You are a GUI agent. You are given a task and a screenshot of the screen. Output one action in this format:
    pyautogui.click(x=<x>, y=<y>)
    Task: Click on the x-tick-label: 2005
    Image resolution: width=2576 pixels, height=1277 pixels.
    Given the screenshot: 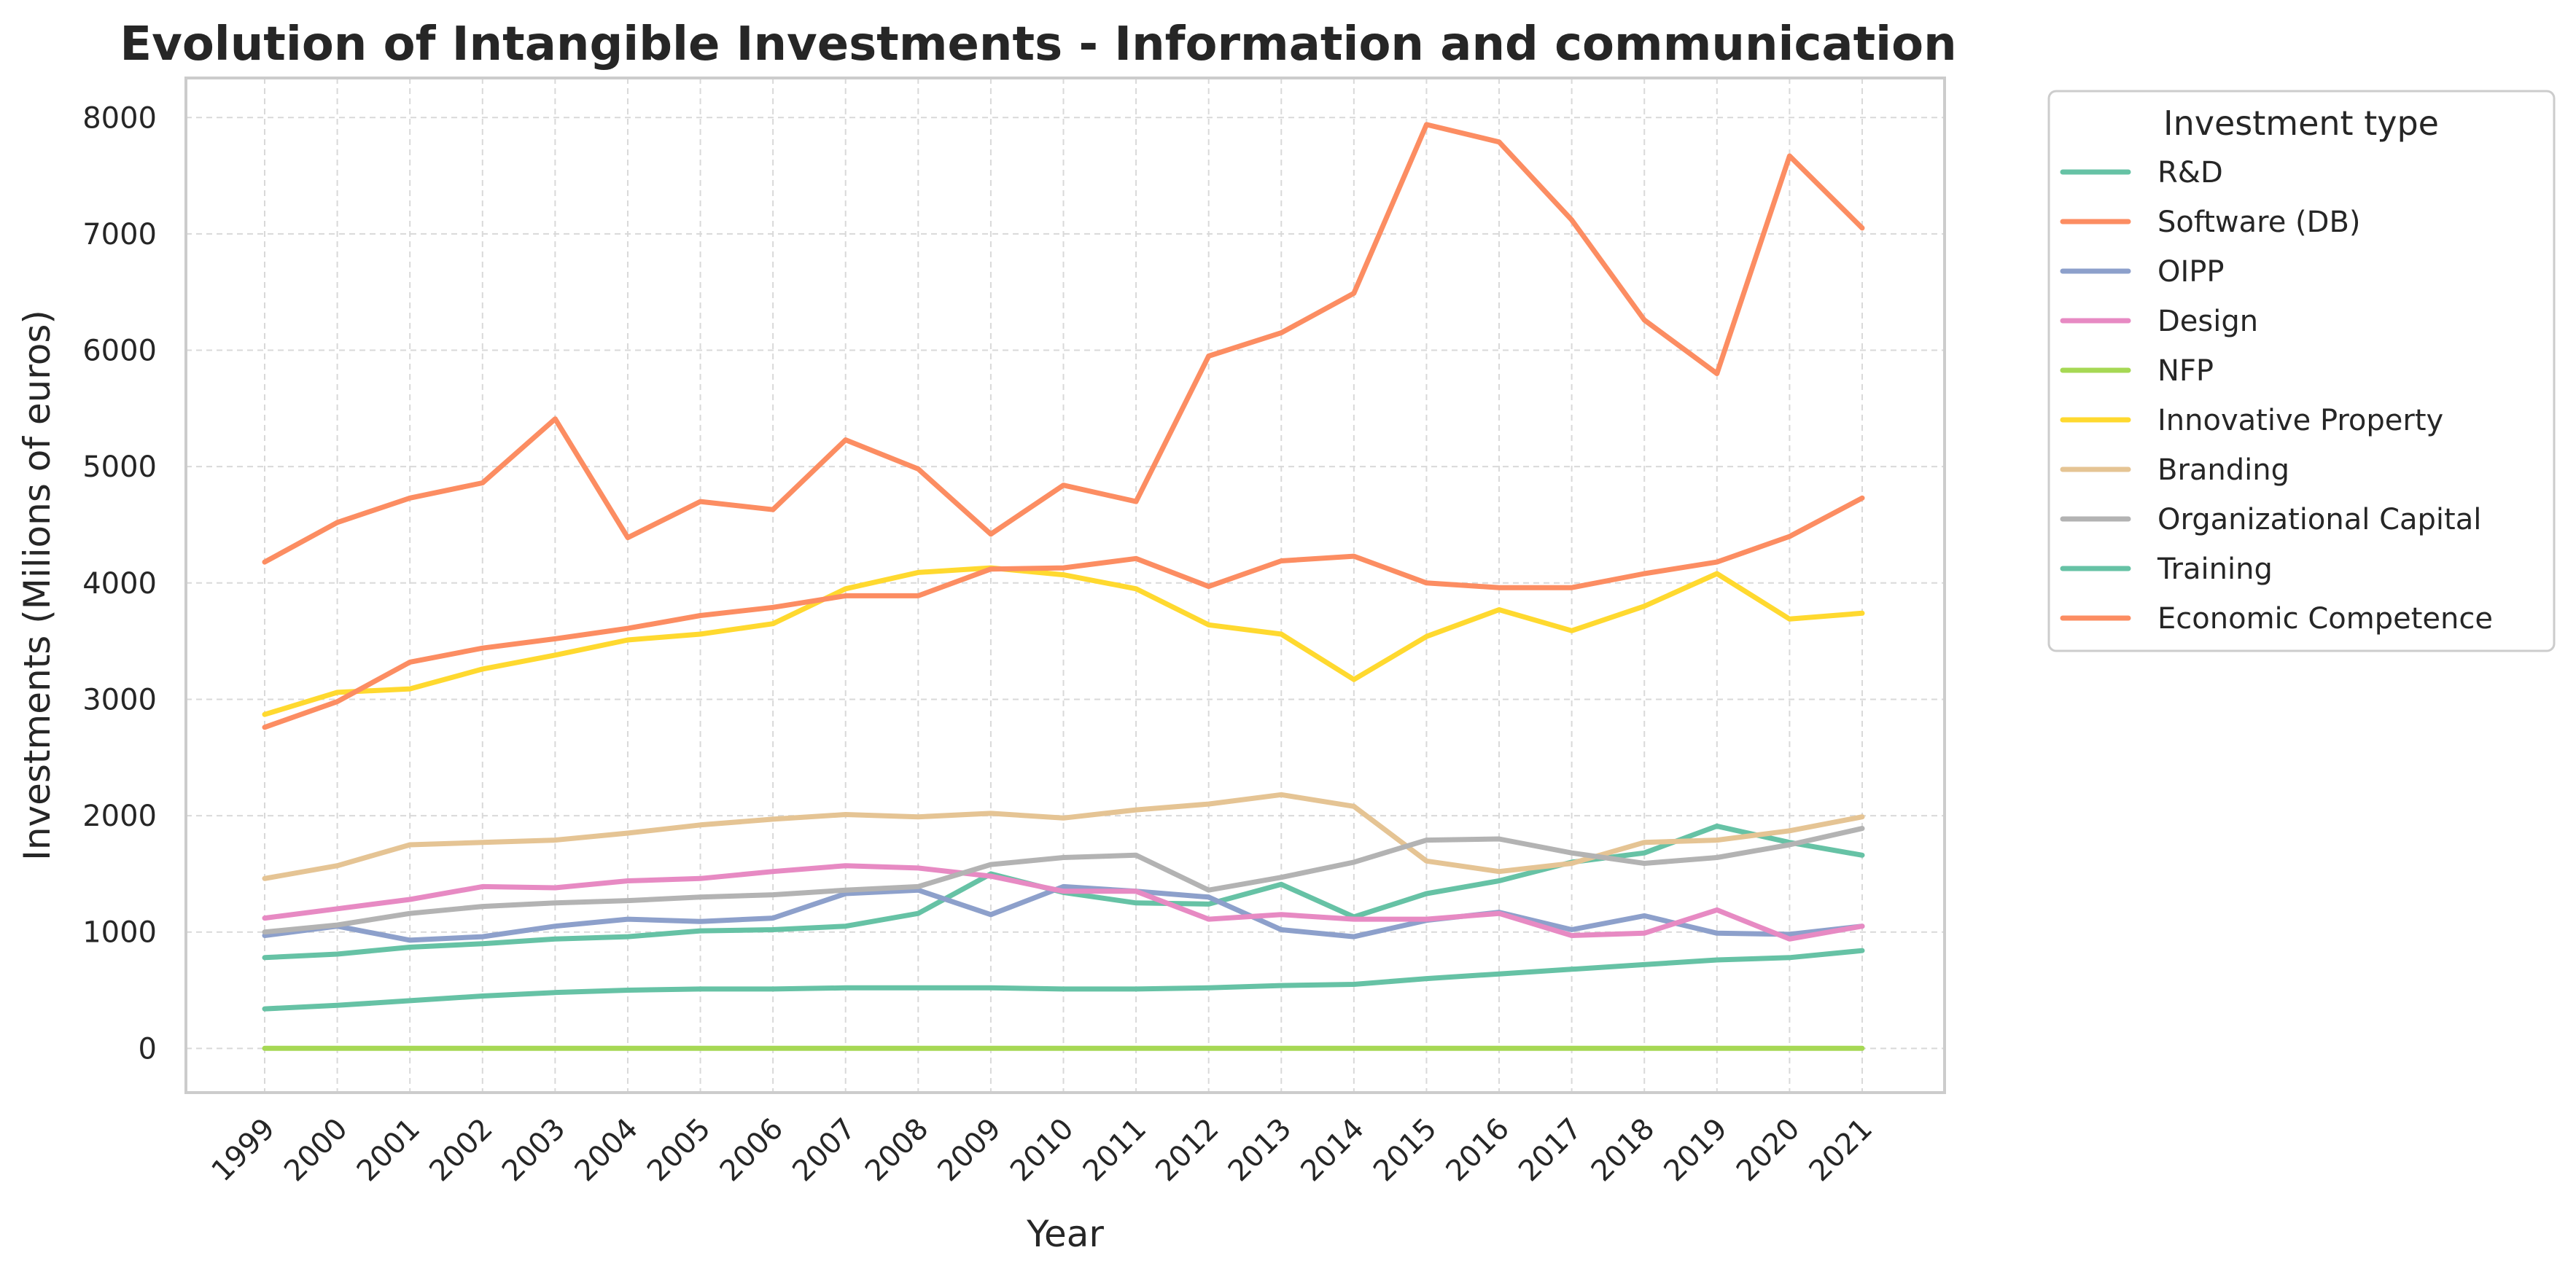 What is the action you would take?
    pyautogui.click(x=679, y=1150)
    